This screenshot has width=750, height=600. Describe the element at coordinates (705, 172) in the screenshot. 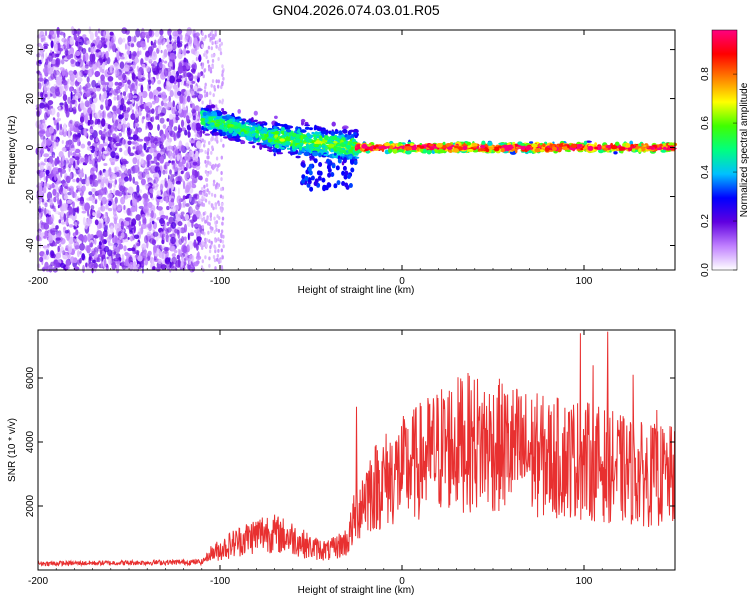

I see `colorbar-tick-label: 0.4` at that location.